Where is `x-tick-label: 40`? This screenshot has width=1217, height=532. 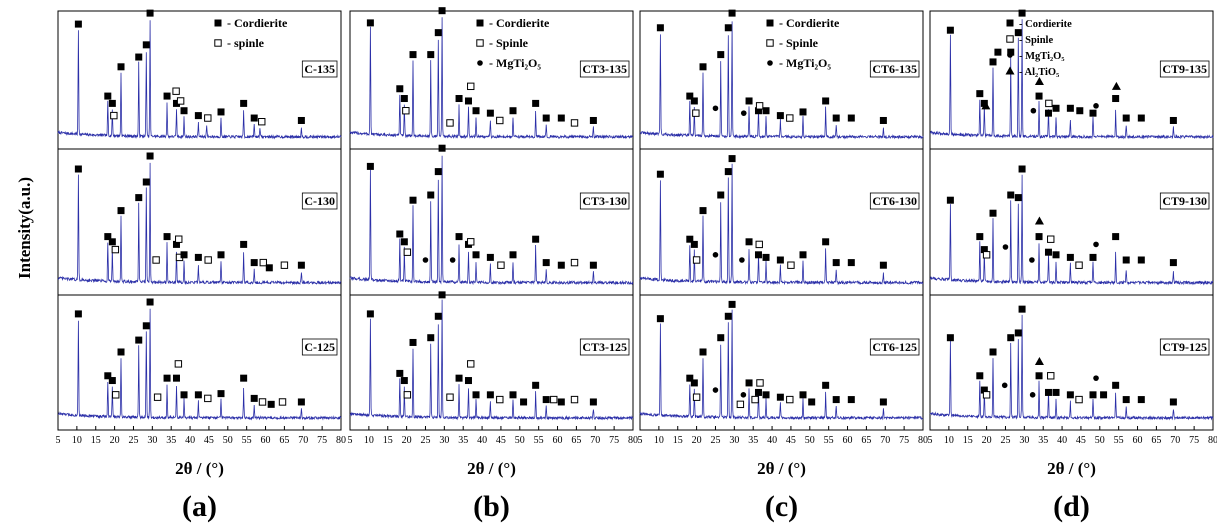 x-tick-label: 40 is located at coordinates (190, 440).